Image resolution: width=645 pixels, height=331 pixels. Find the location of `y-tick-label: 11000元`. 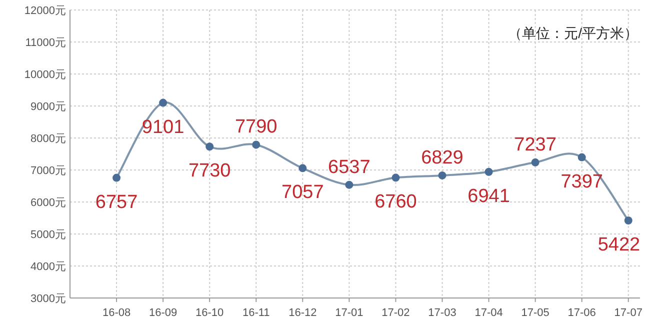

y-tick-label: 11000元 is located at coordinates (45, 43).